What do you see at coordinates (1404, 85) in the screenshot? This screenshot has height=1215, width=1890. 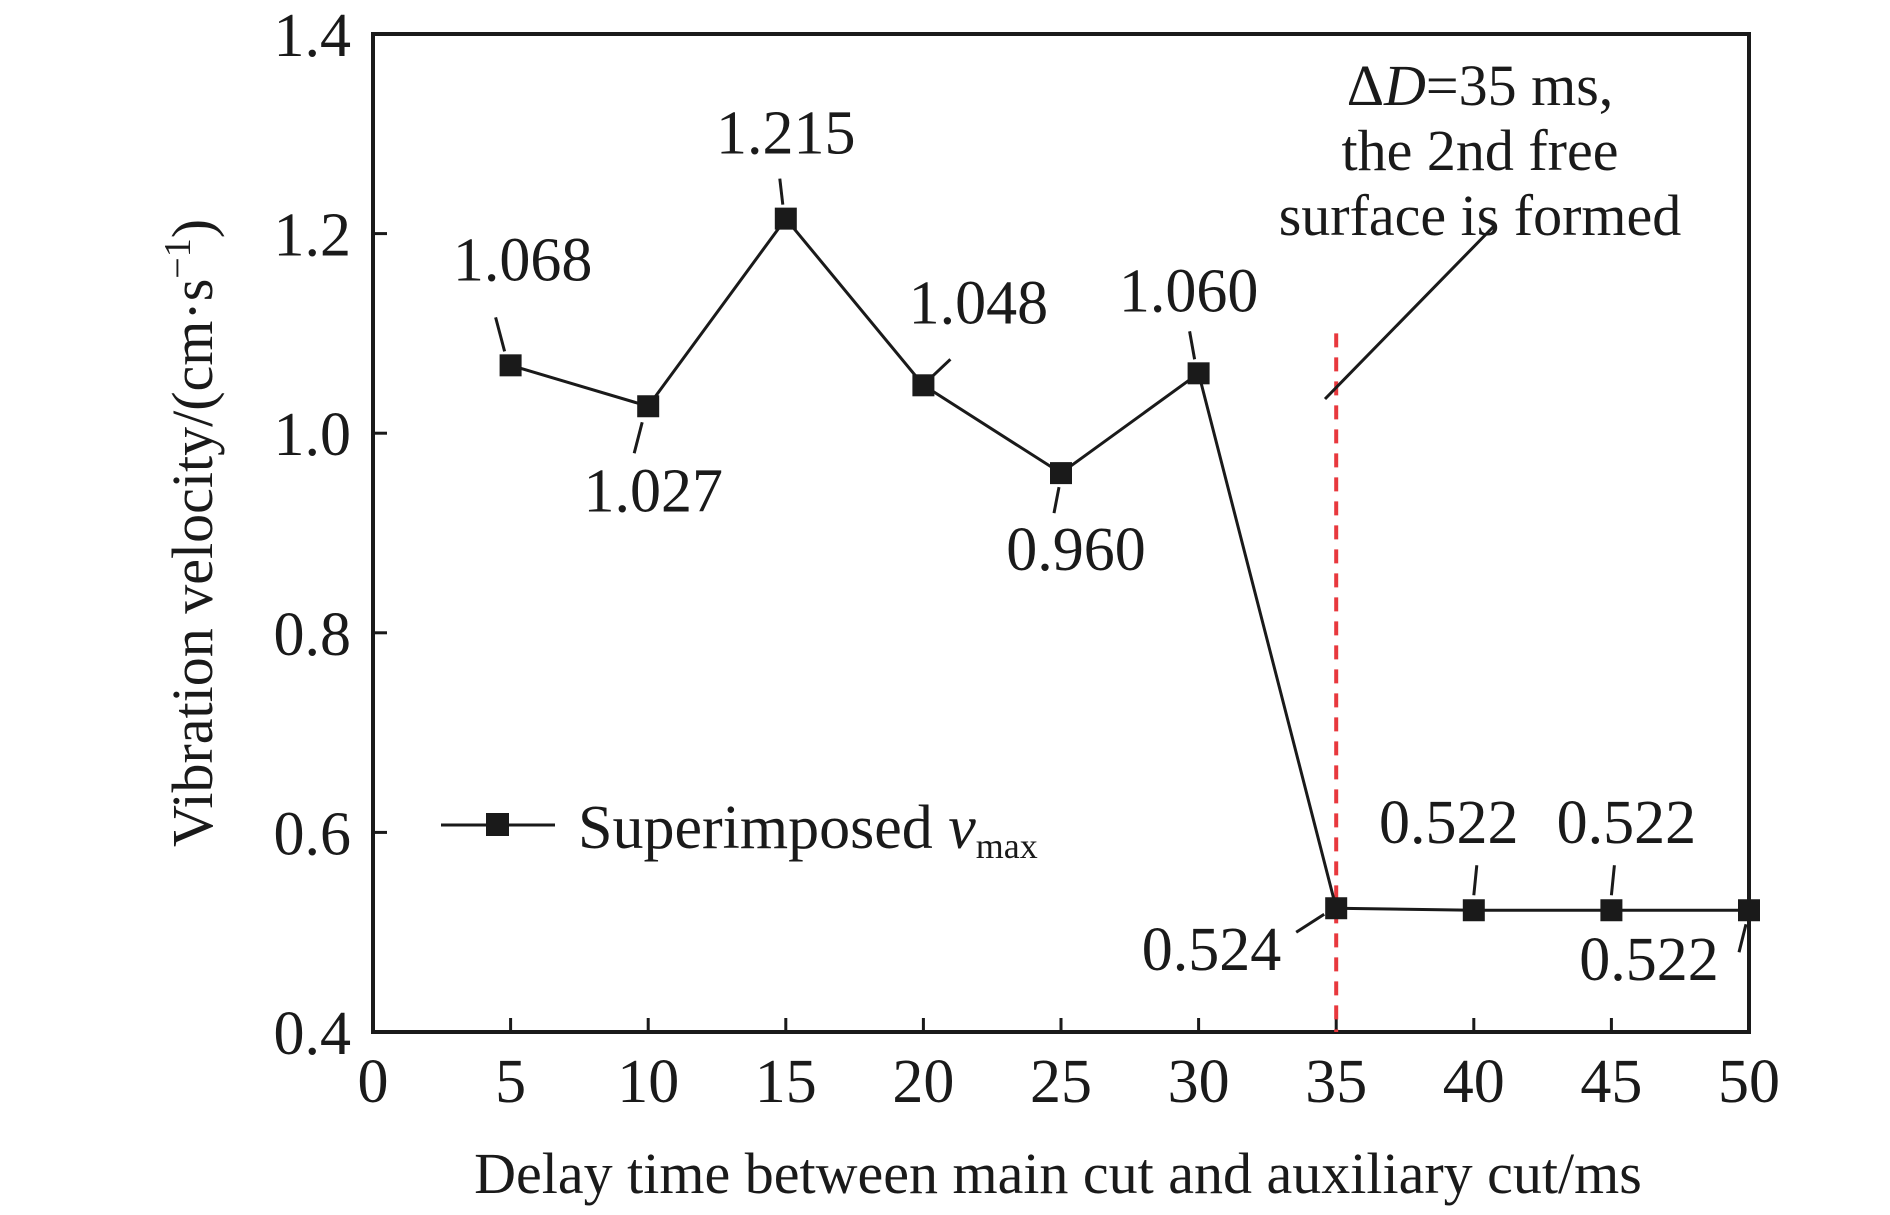 I see `annotation-var: D` at bounding box center [1404, 85].